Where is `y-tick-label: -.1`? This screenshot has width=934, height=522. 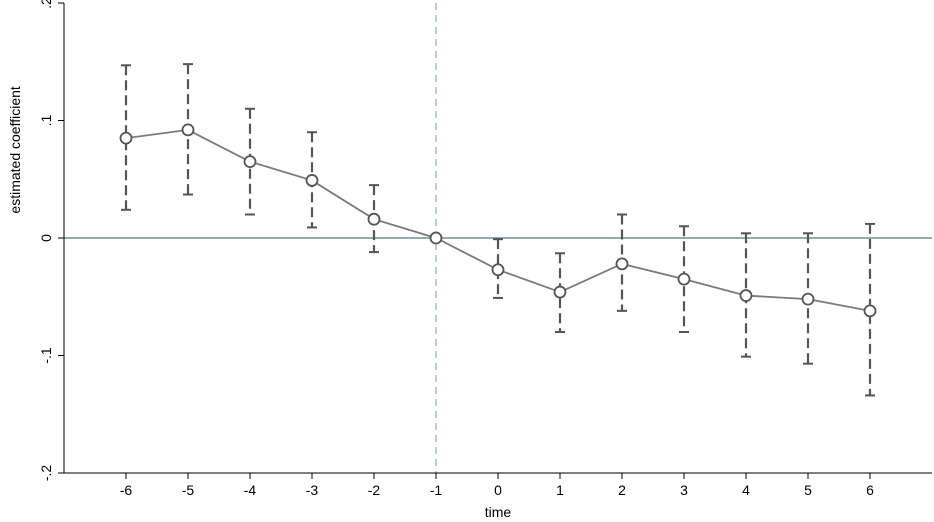
y-tick-label: -.1 is located at coordinates (46, 355).